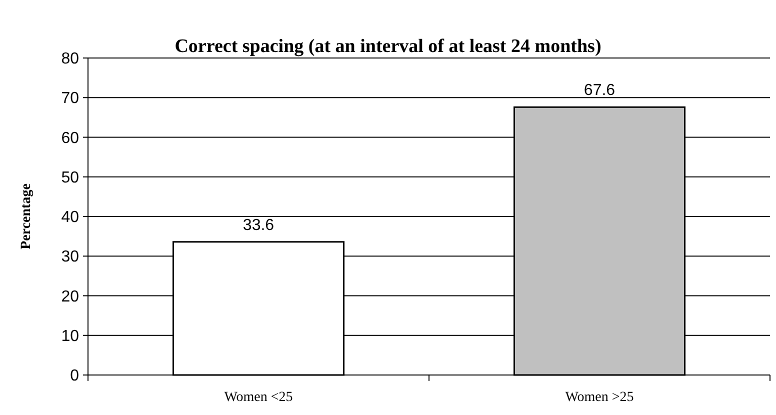  What do you see at coordinates (258, 397) in the screenshot?
I see `x-tick-label: Women <25` at bounding box center [258, 397].